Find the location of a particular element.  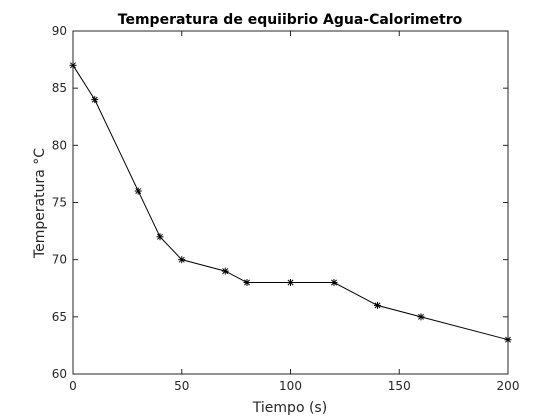

y-tick-label: 85 is located at coordinates (59, 88).